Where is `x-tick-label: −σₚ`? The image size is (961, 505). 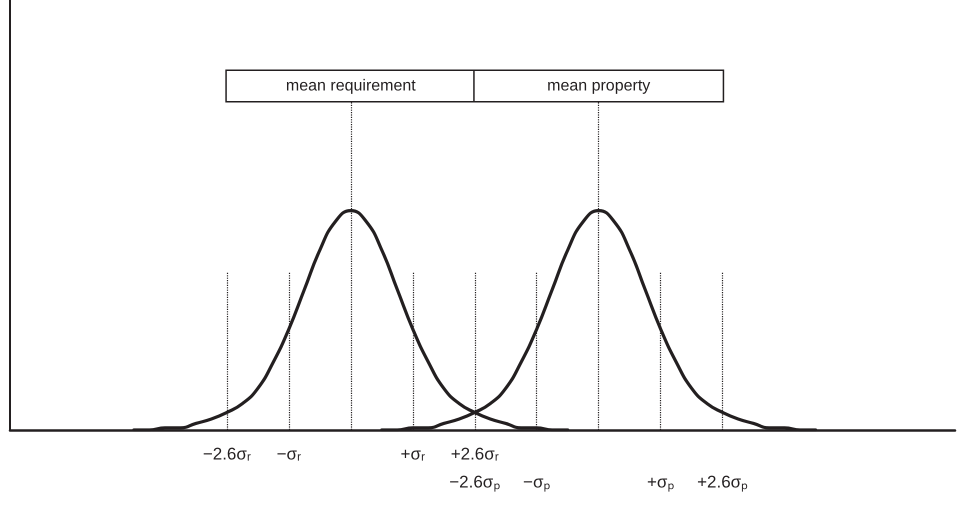 x-tick-label: −σₚ is located at coordinates (536, 482).